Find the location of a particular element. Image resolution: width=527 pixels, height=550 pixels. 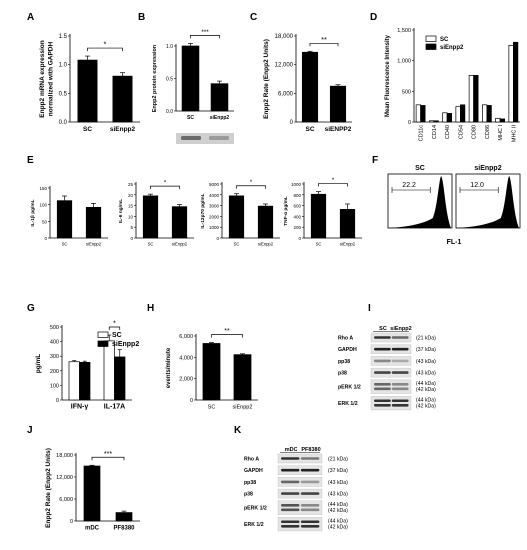

blot-row-label: p38 is located at coordinates (248, 495).